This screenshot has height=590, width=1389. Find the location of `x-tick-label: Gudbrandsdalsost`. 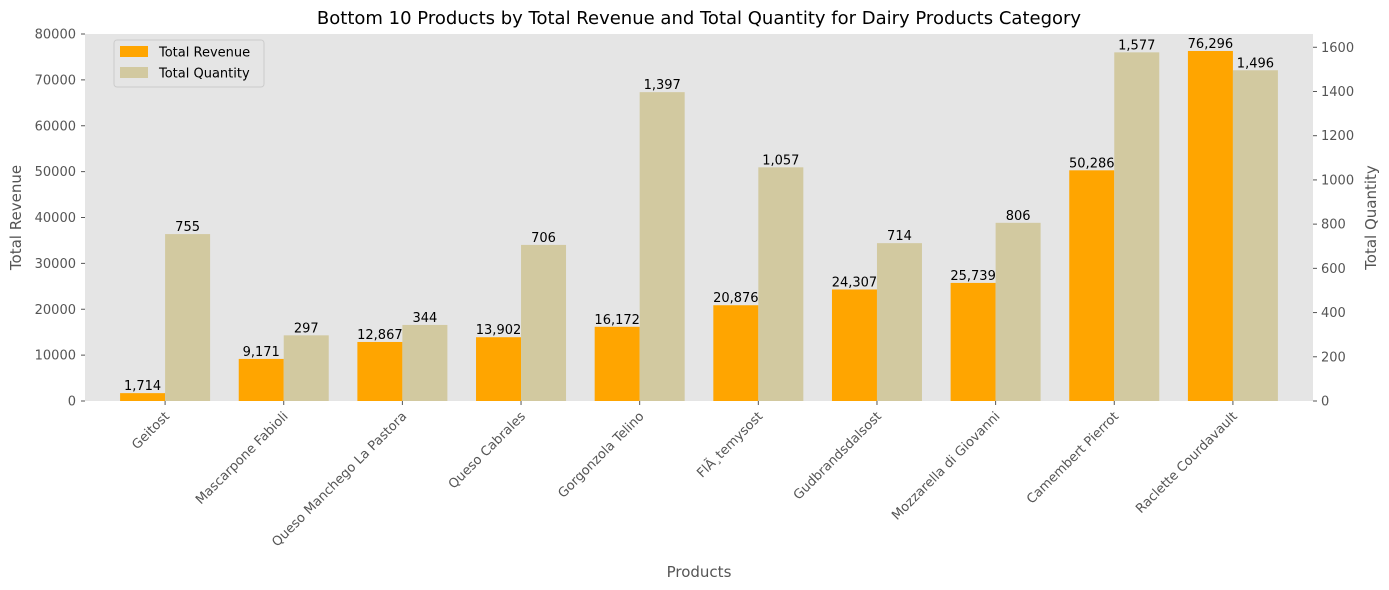

x-tick-label: Gudbrandsdalsost is located at coordinates (838, 456).